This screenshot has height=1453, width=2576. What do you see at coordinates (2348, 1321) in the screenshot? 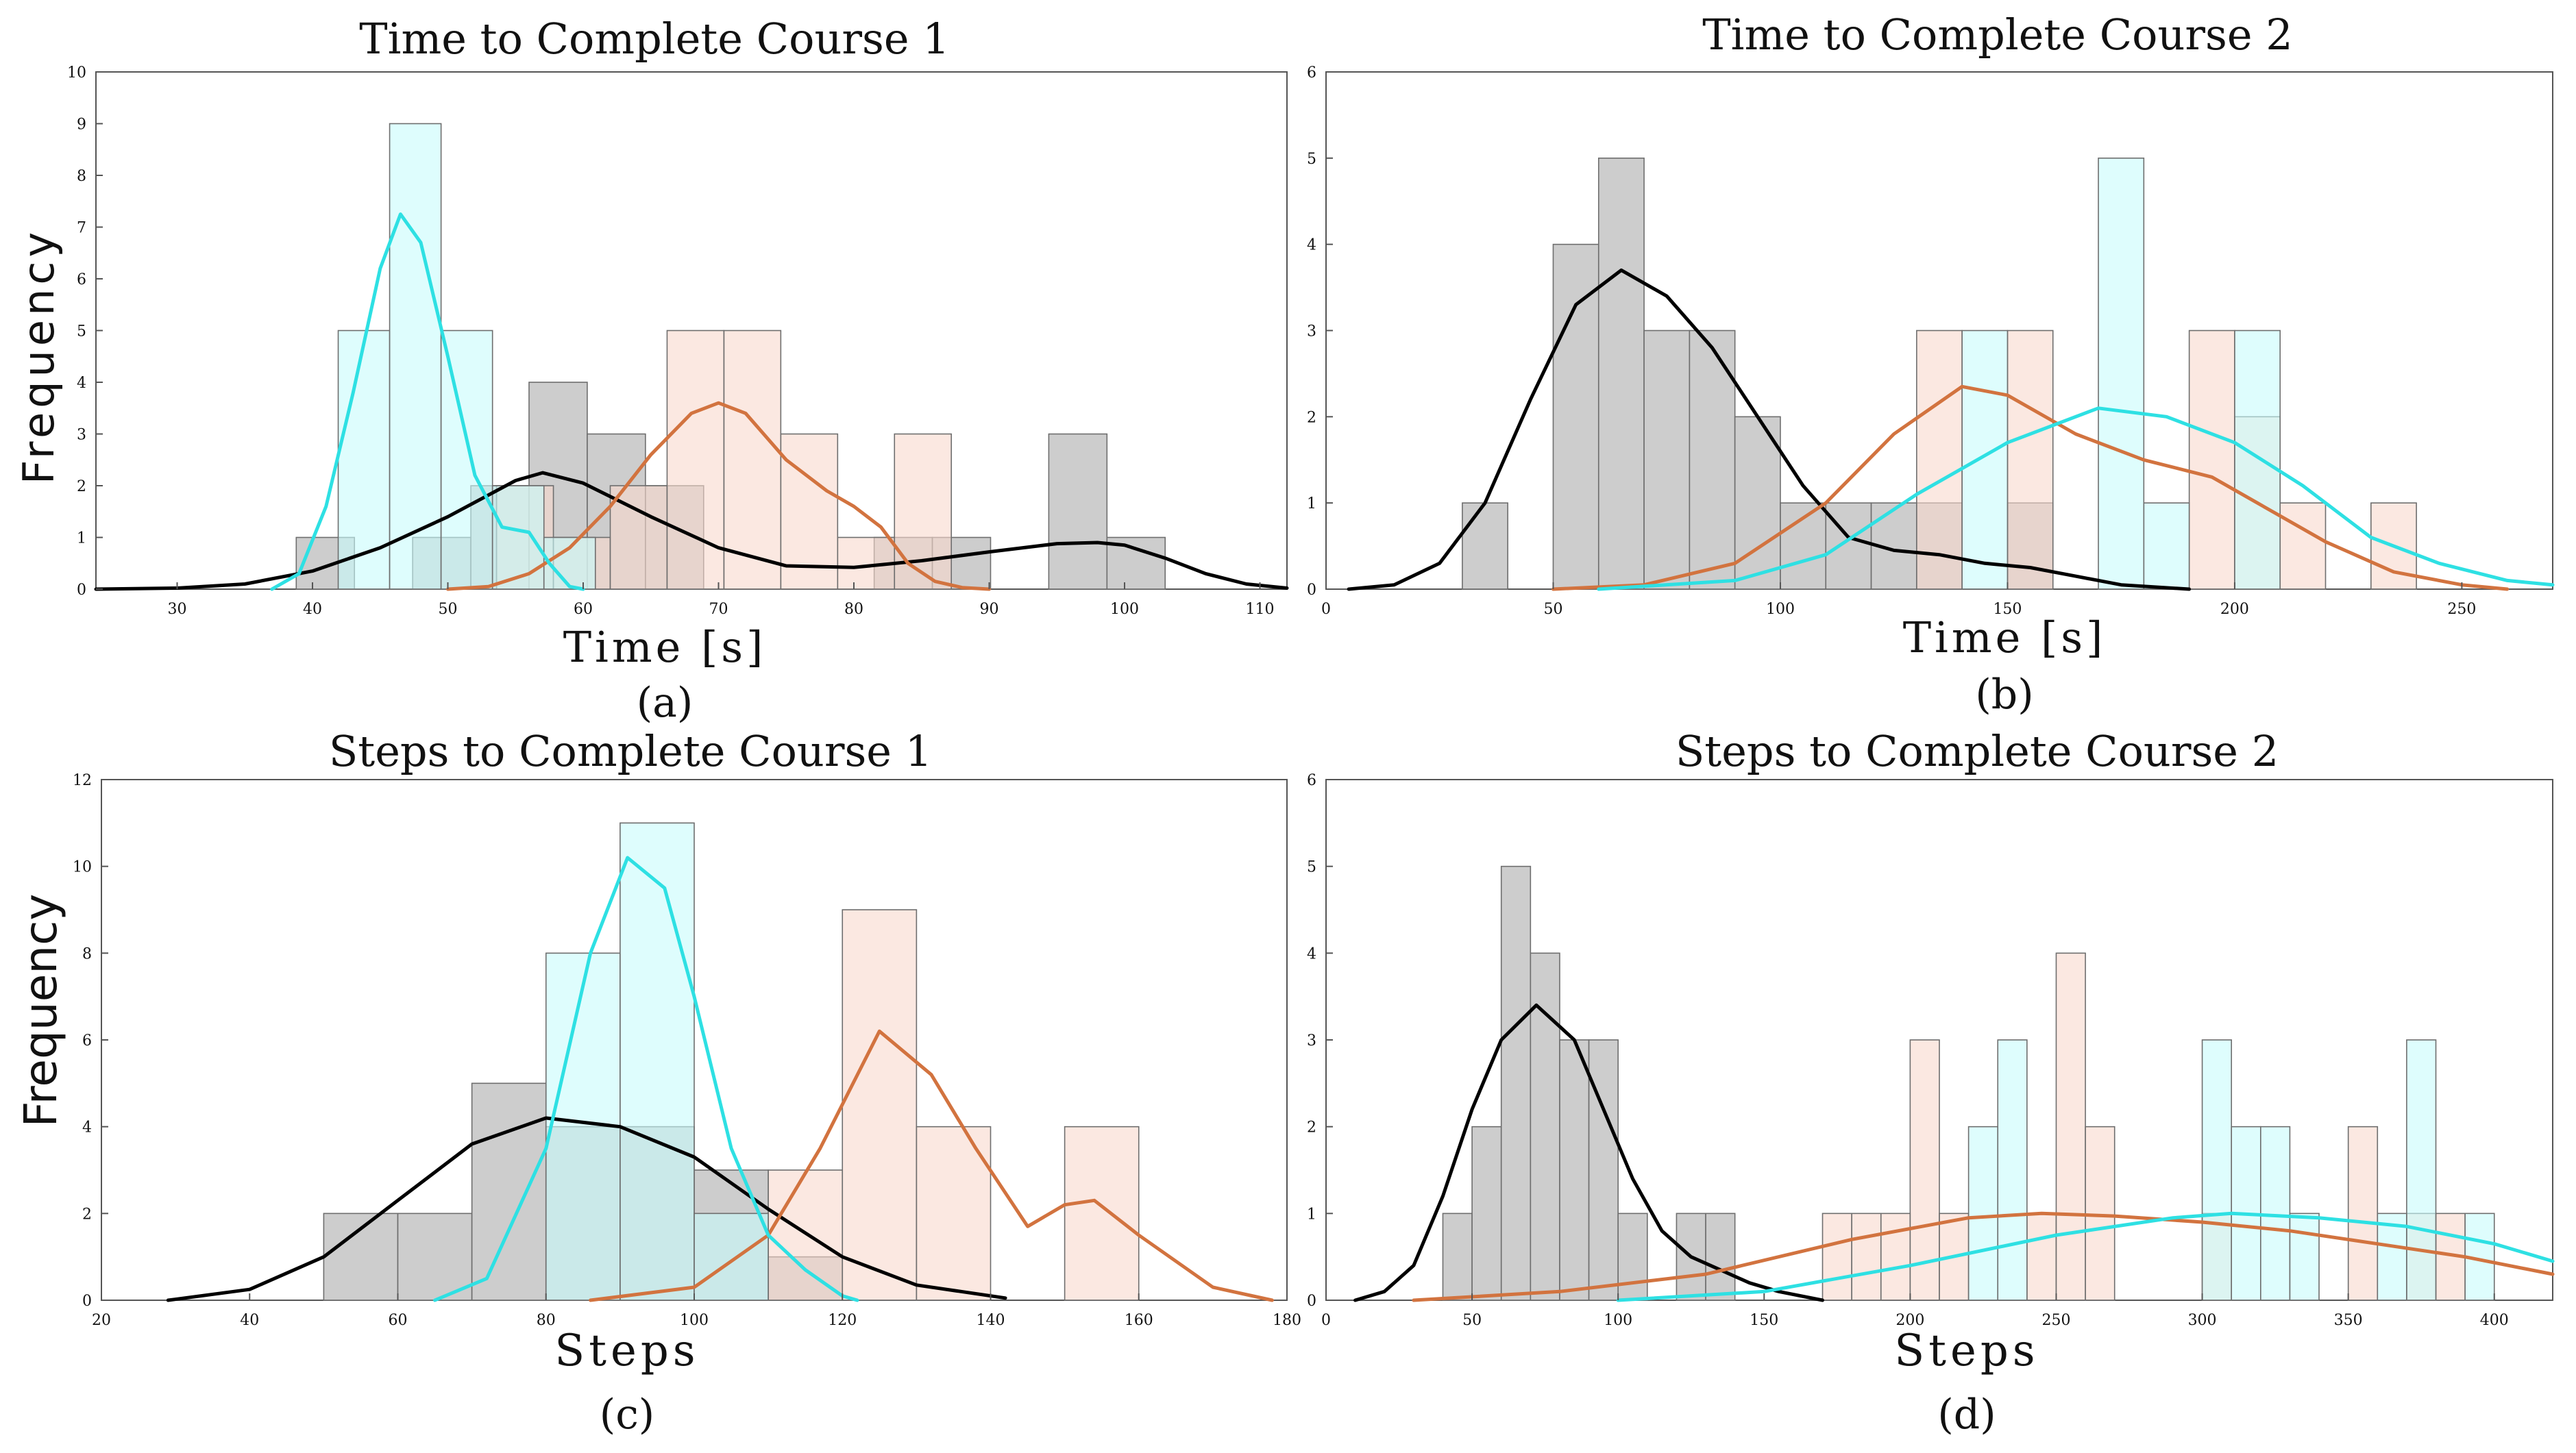
I see `x-tick-label: 350` at bounding box center [2348, 1321].